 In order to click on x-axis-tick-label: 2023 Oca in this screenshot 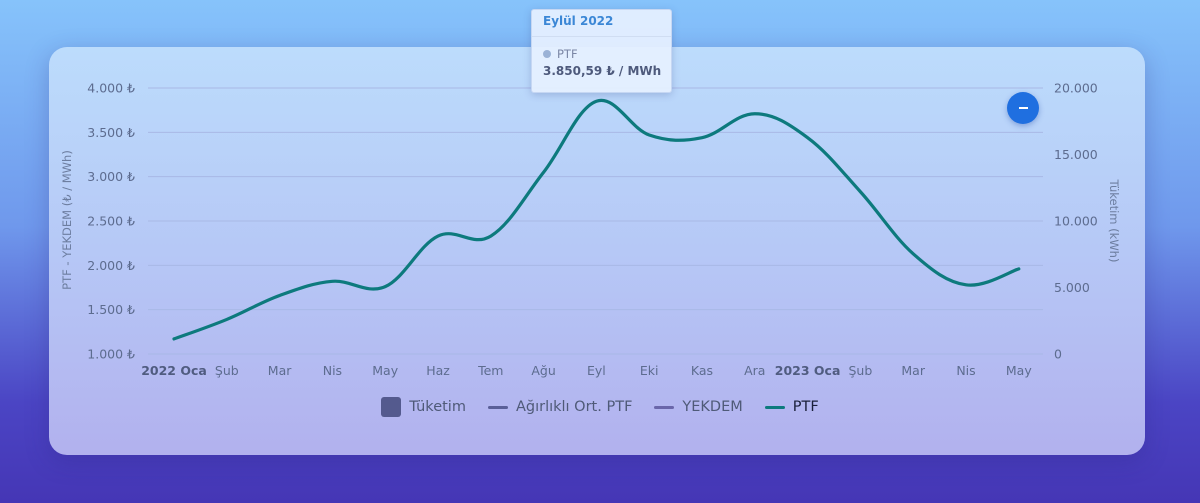, I will do `click(808, 370)`.